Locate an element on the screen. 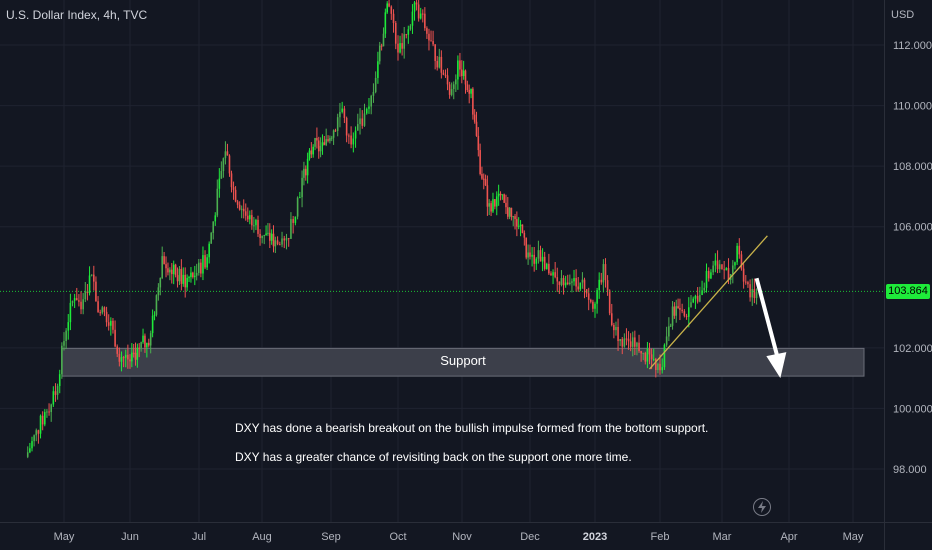 The width and height of the screenshot is (932, 550). lightning-icon is located at coordinates (762, 507).